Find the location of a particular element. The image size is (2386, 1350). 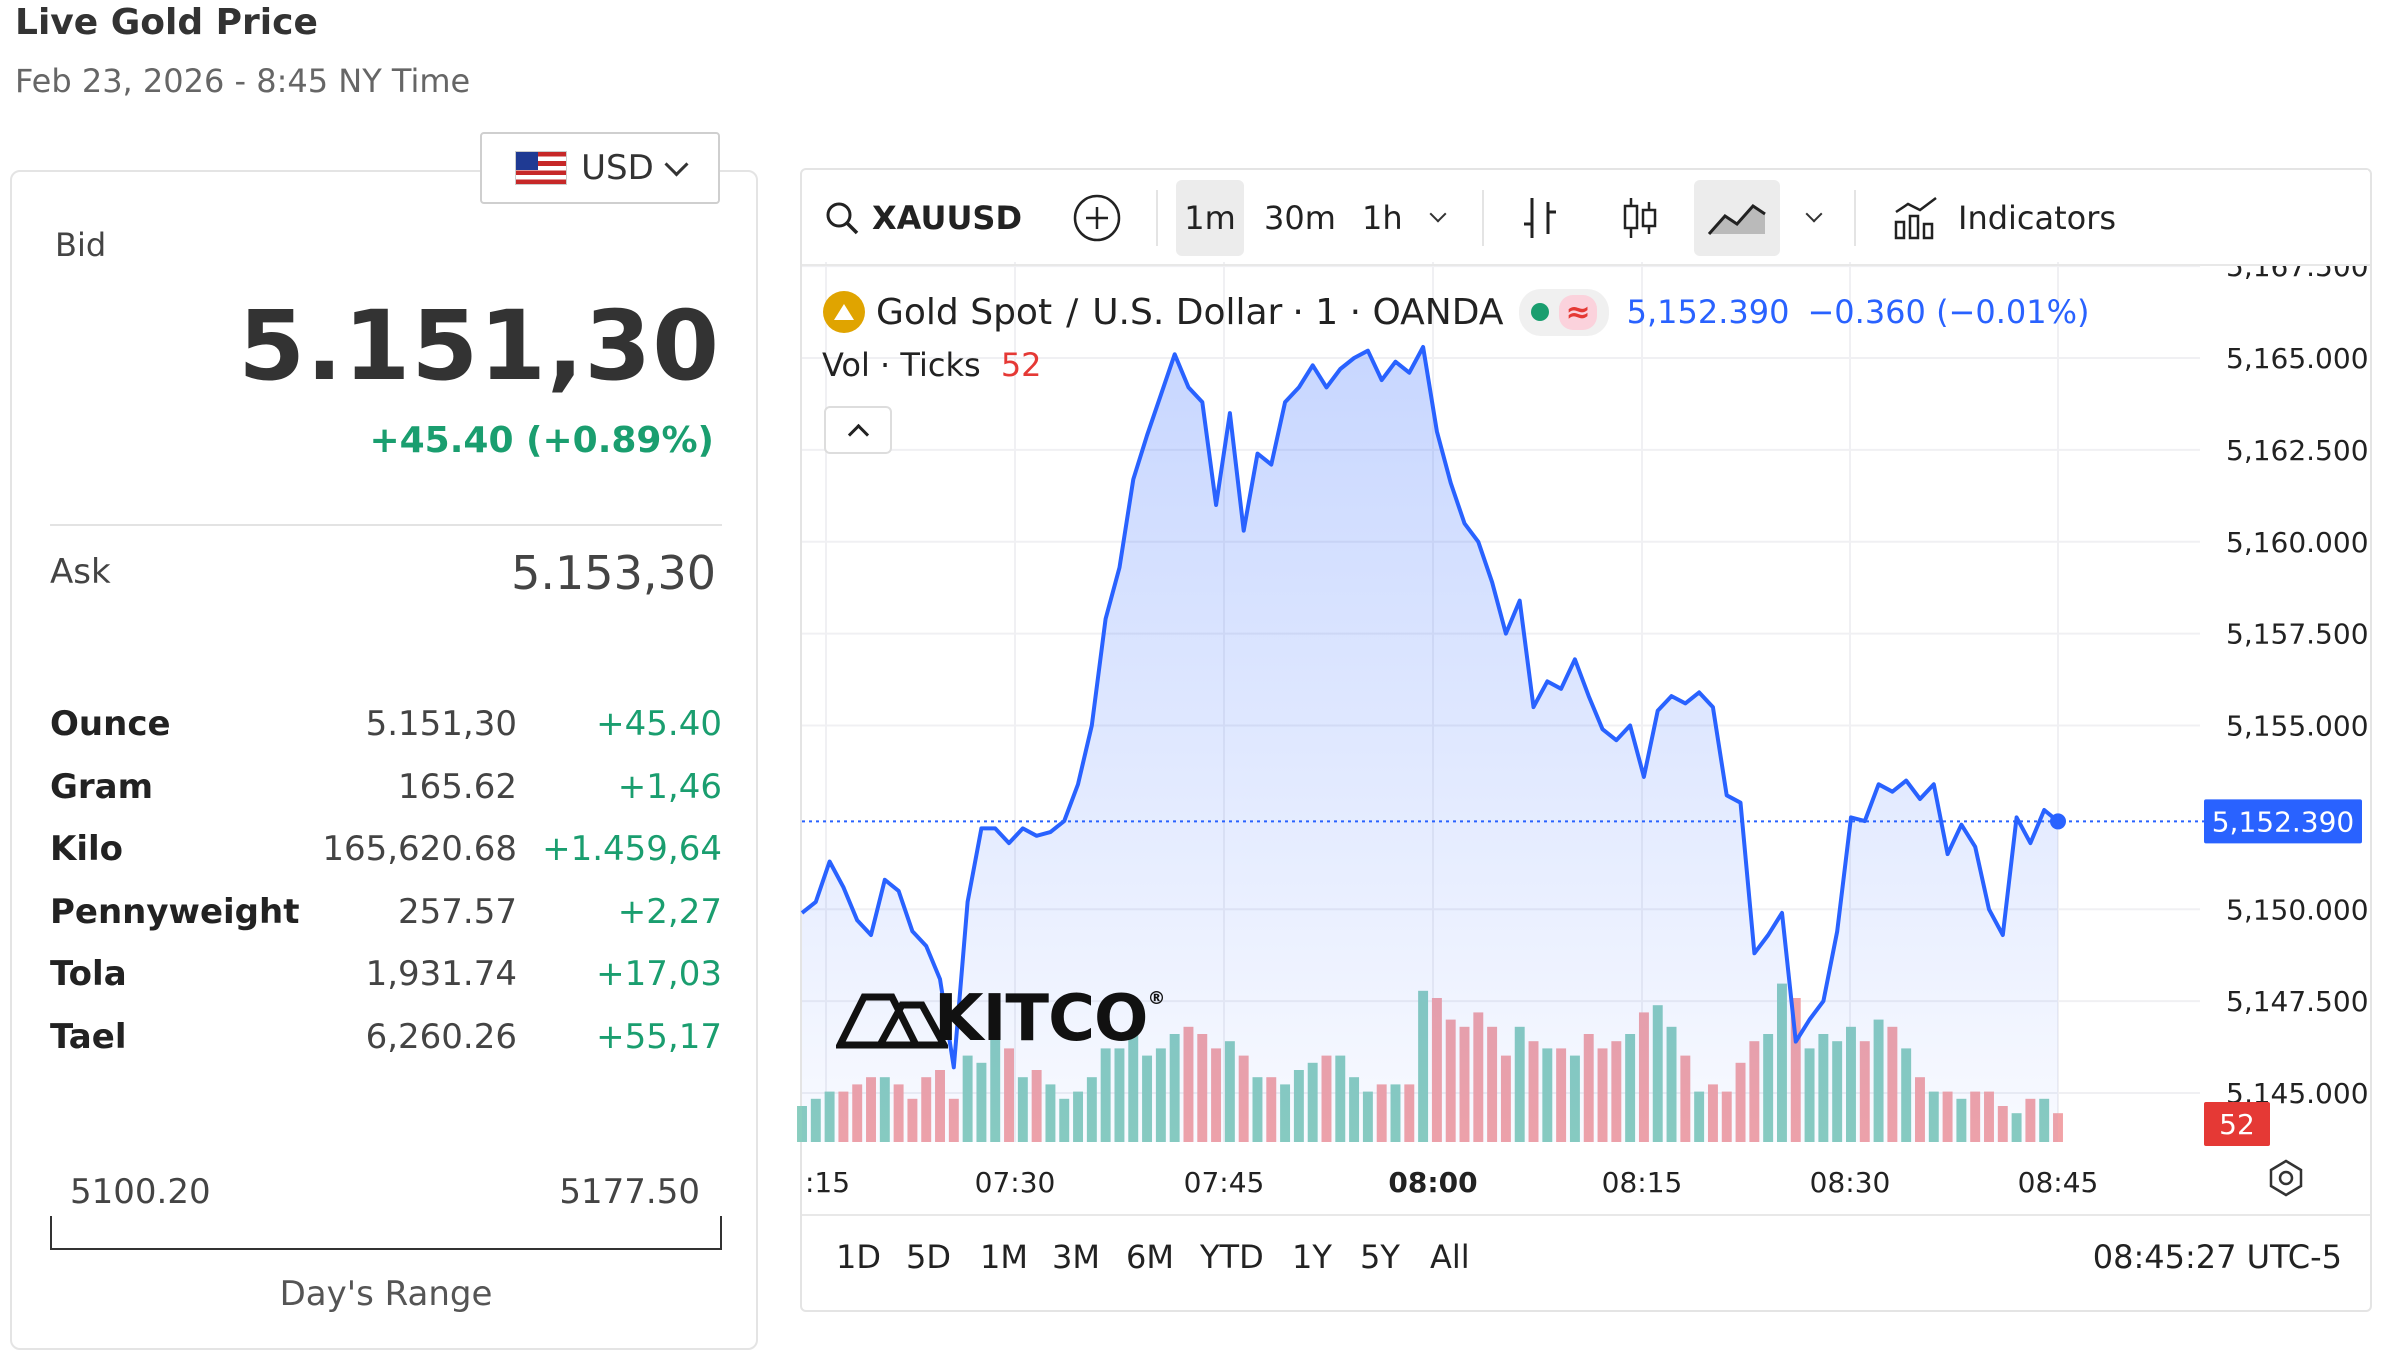

unit-price: 1,931.74 is located at coordinates (441, 974).